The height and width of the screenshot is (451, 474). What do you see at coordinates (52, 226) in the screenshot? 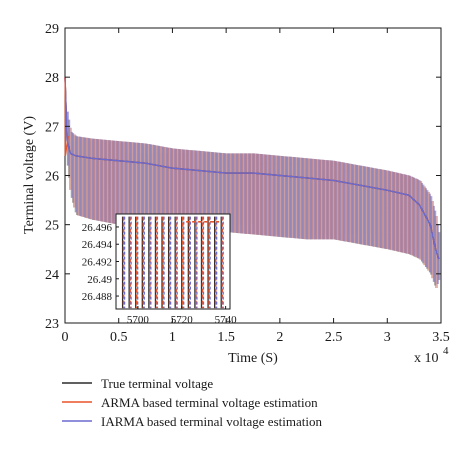
I see `y-tick-label: 25` at bounding box center [52, 226].